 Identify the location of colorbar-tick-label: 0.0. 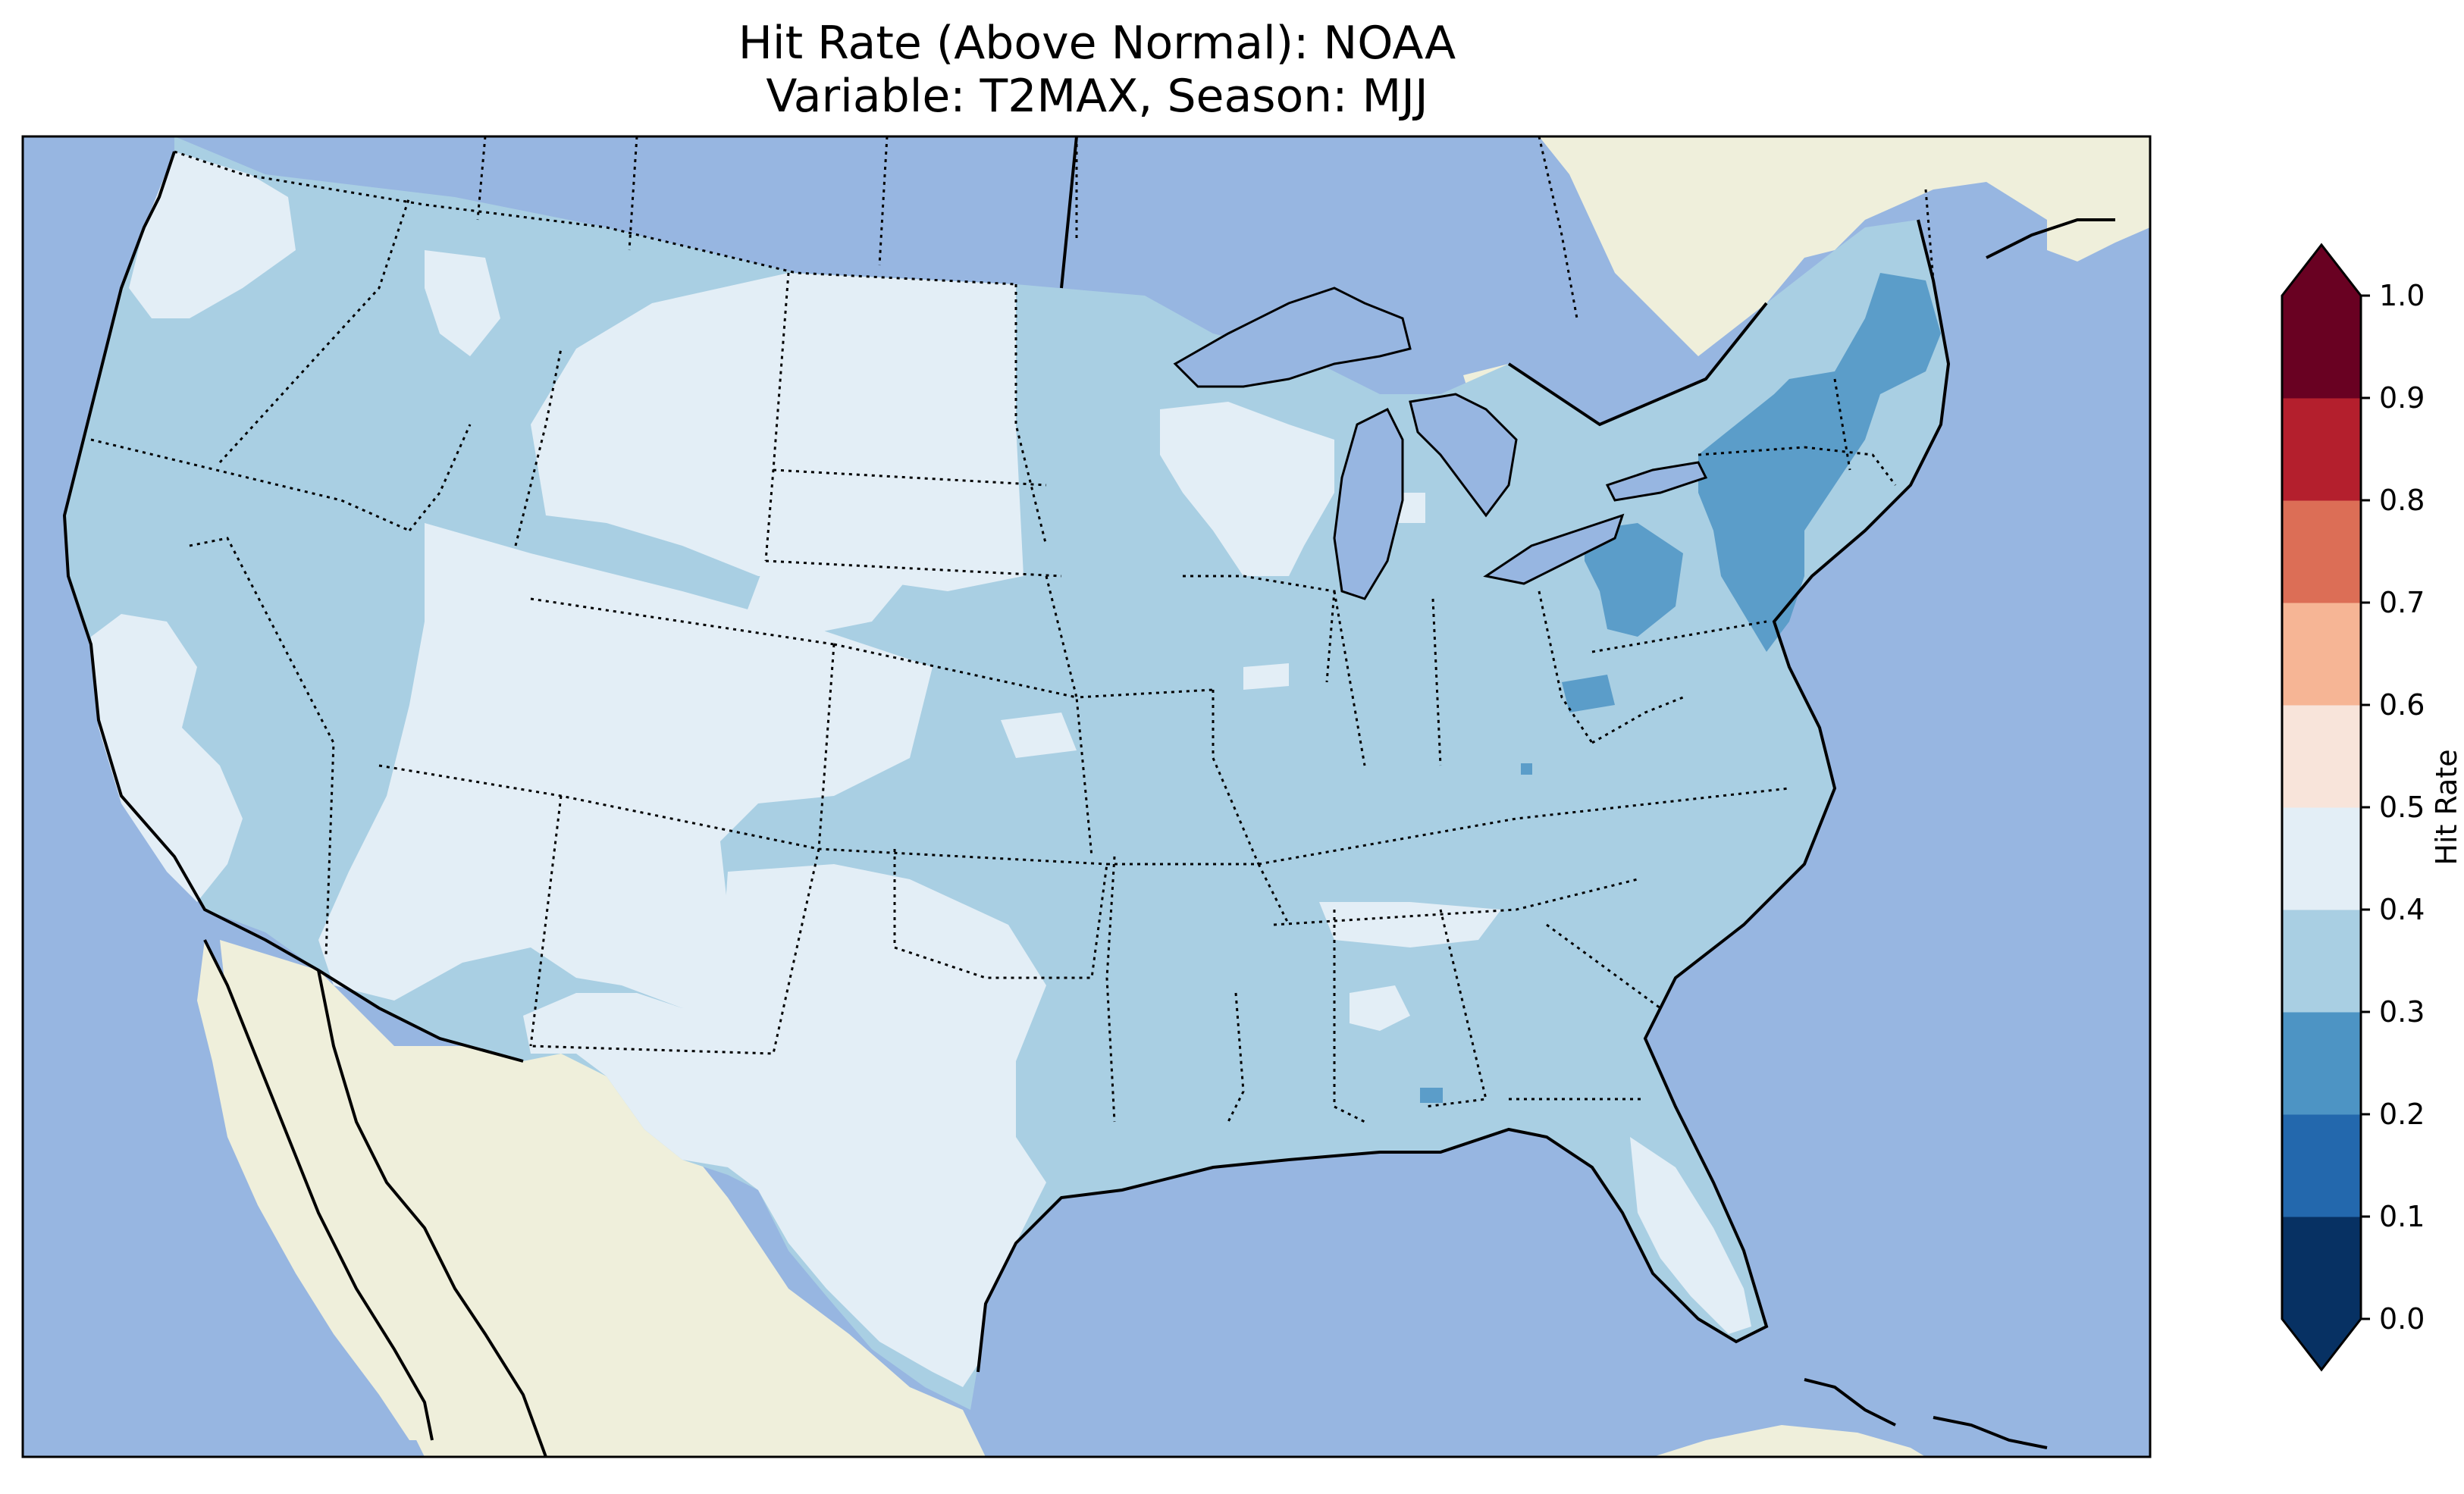
(2402, 1319).